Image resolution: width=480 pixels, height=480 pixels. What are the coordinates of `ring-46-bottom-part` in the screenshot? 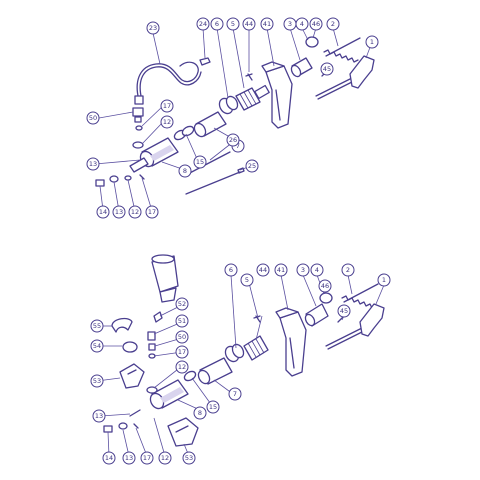 It's located at (326, 298).